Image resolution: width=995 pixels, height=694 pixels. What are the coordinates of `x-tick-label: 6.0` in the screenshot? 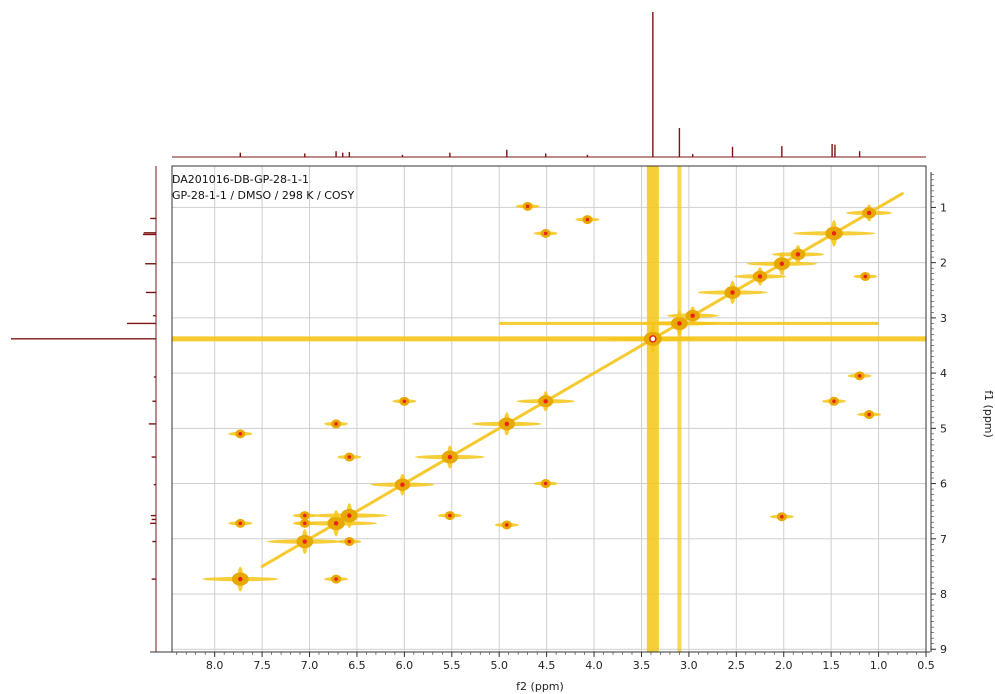 It's located at (405, 665).